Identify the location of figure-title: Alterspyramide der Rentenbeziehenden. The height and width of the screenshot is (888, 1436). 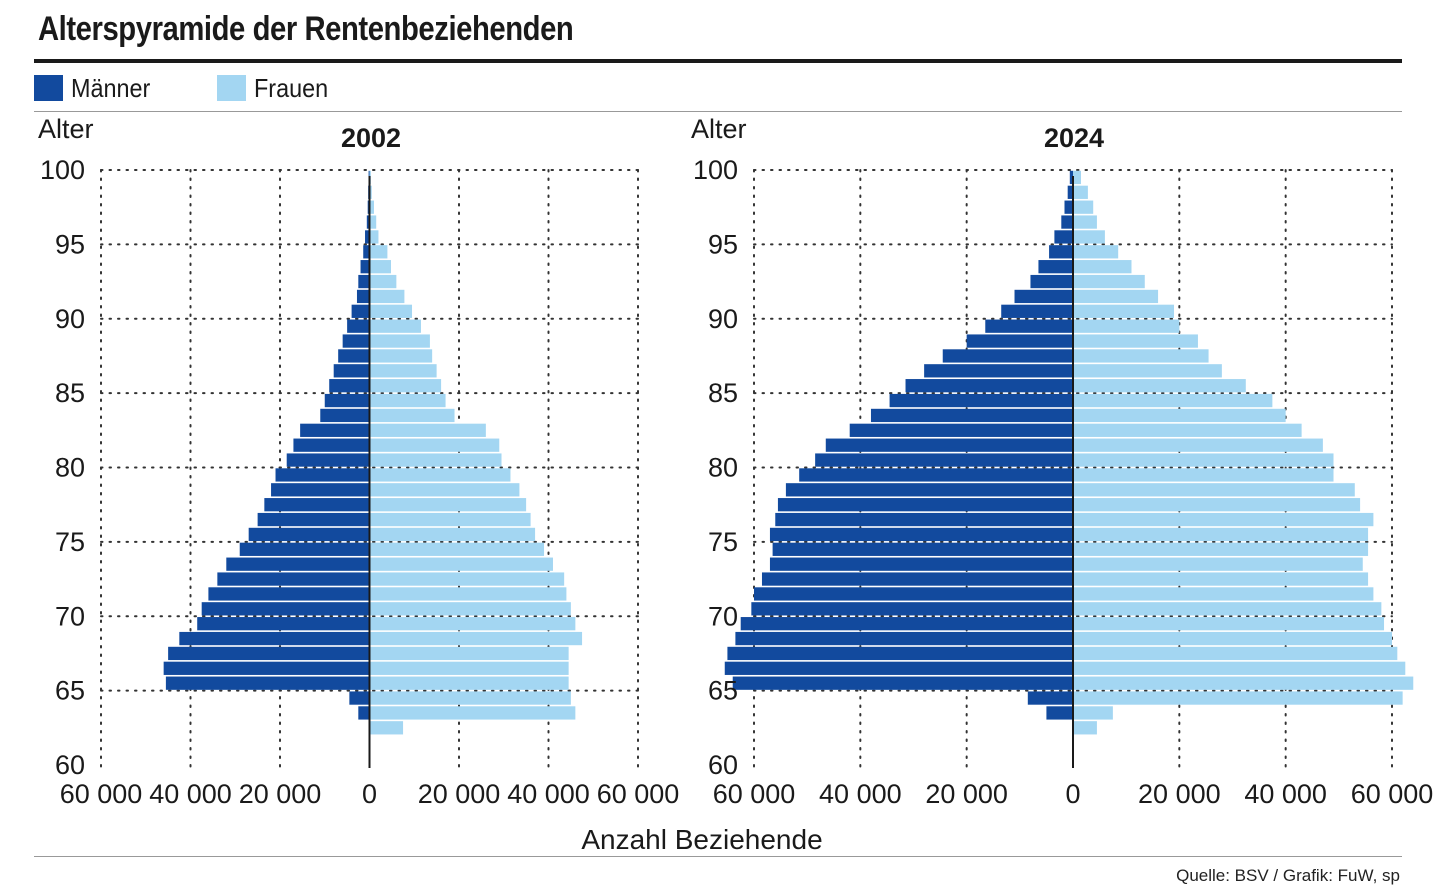
(306, 29).